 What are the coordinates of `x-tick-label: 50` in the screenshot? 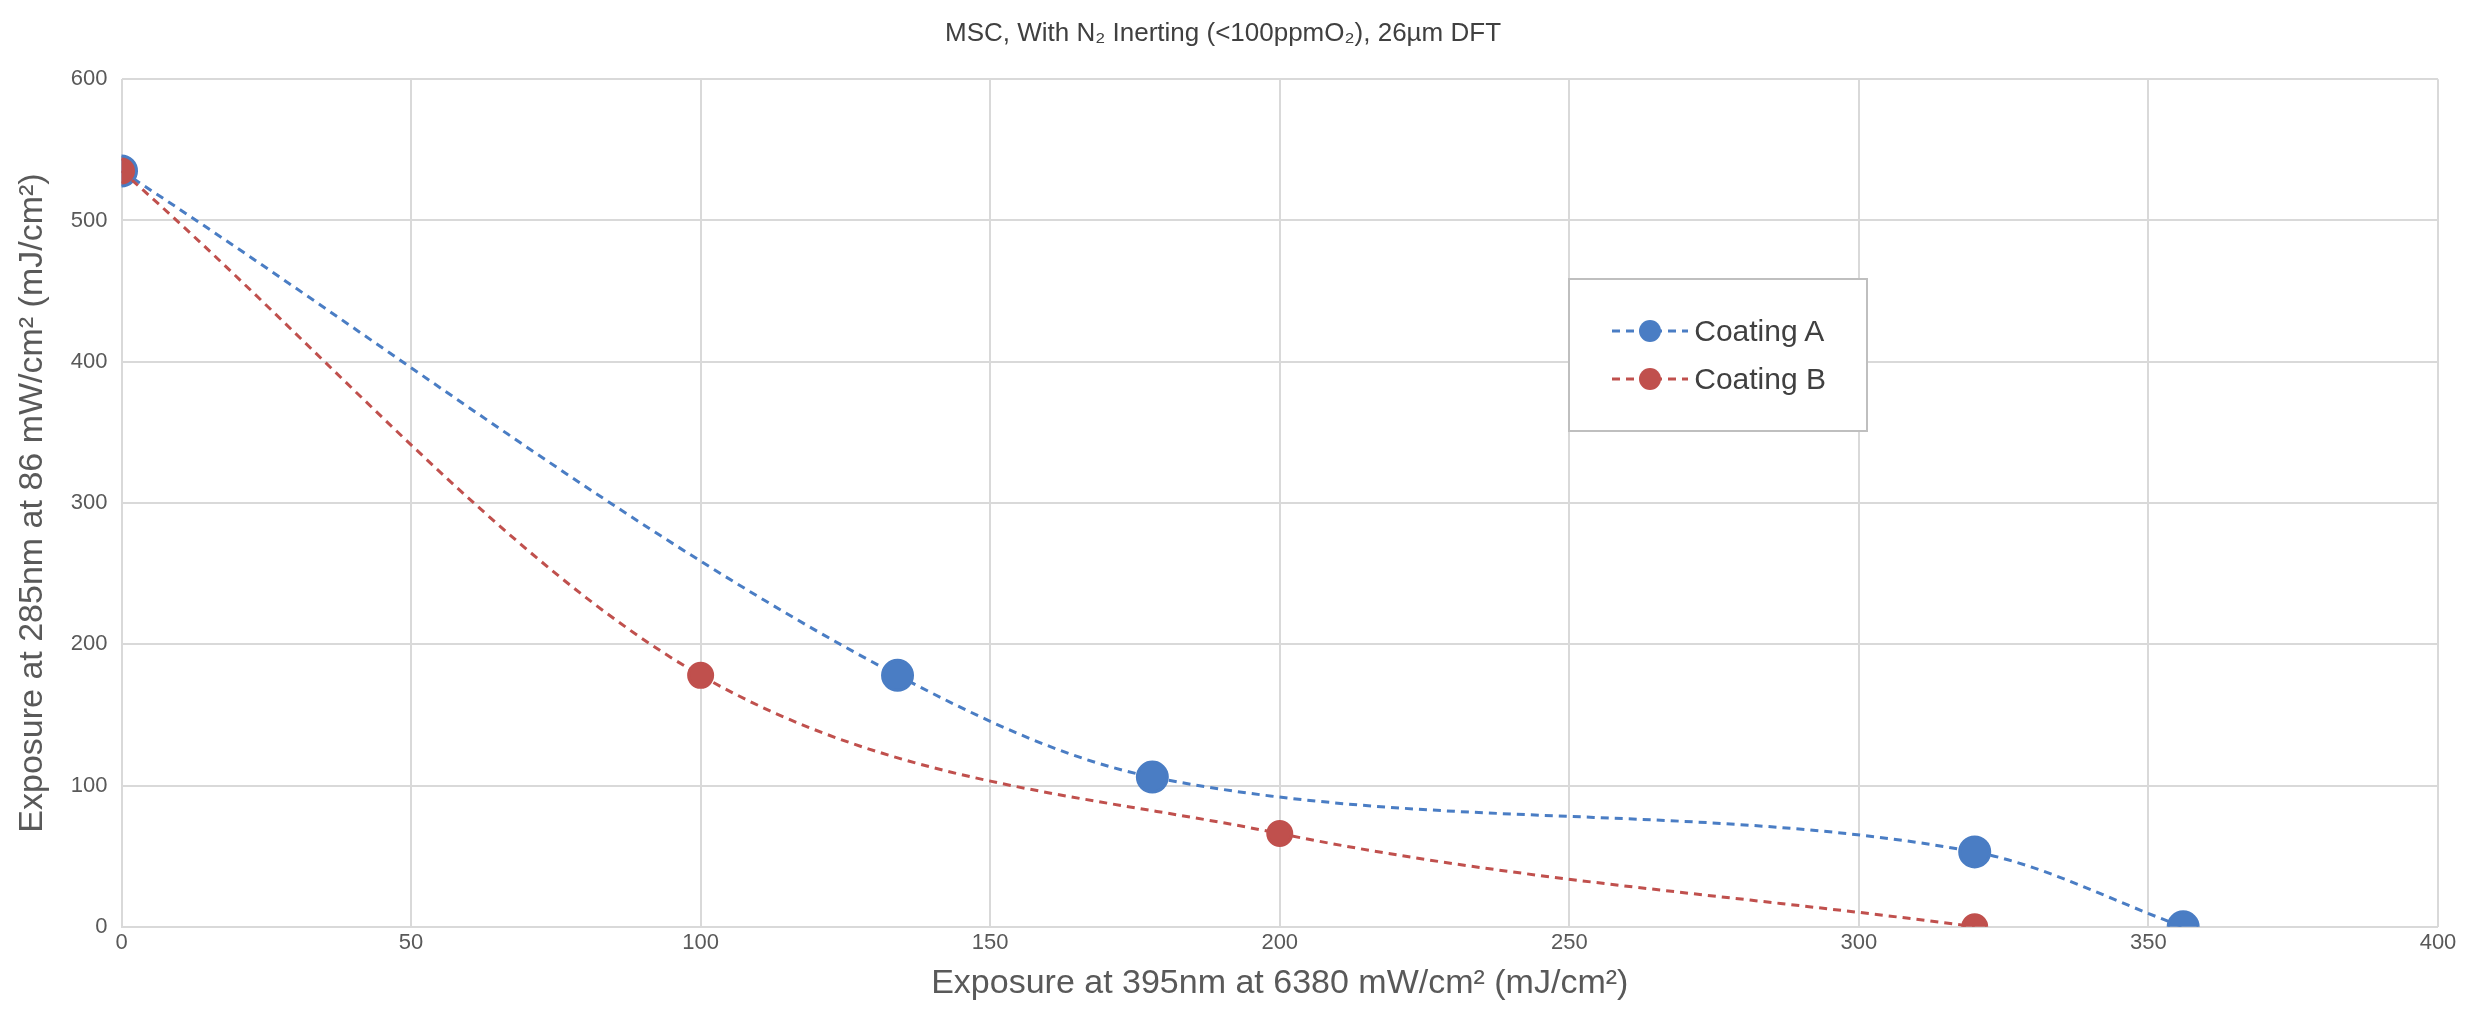 It's located at (411, 942).